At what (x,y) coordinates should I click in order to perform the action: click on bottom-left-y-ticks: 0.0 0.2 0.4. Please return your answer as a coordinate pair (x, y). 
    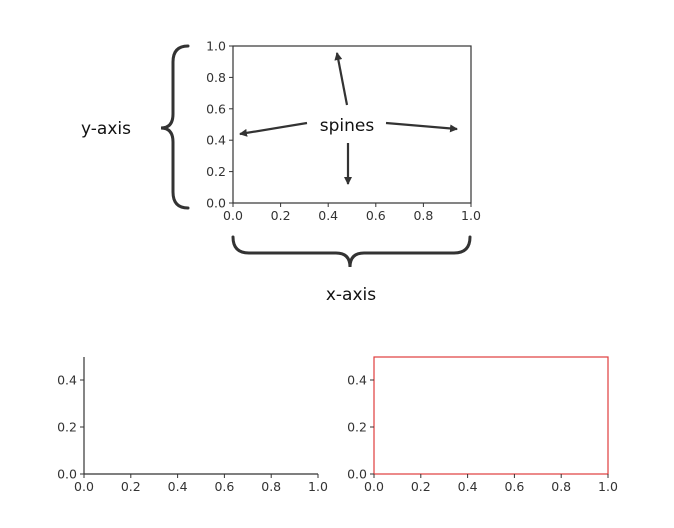
    Looking at the image, I should click on (70, 427).